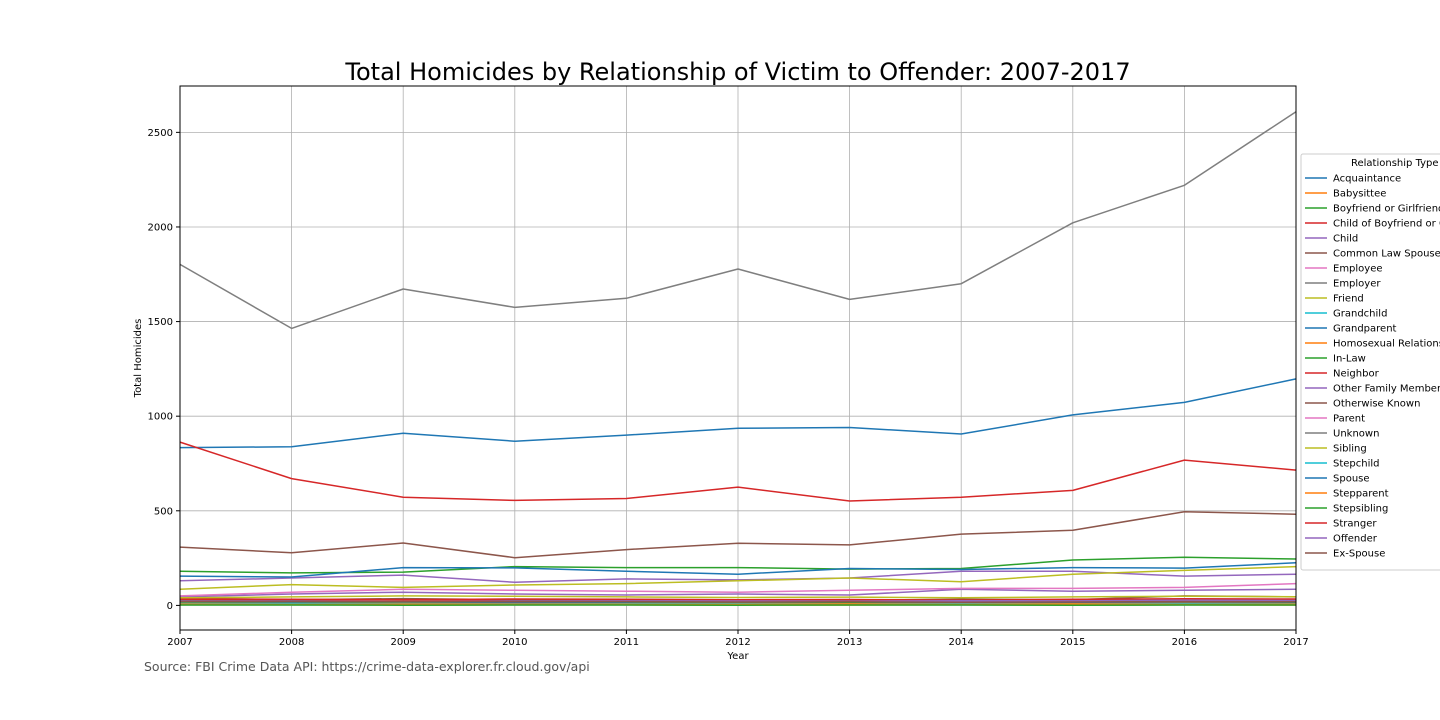  What do you see at coordinates (737, 656) in the screenshot?
I see `x-axis-label: Year` at bounding box center [737, 656].